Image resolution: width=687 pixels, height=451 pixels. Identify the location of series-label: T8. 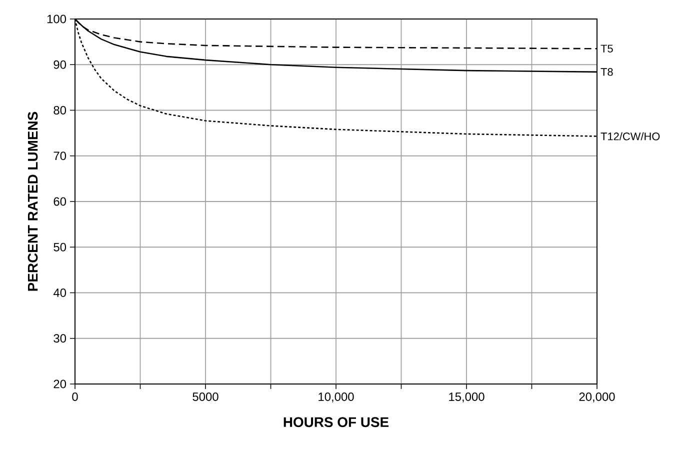
(606, 72).